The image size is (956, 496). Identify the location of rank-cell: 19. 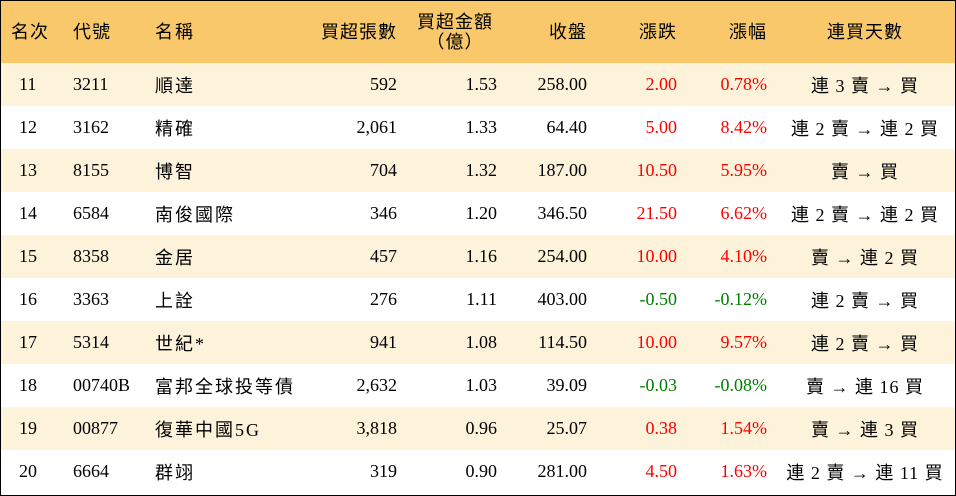
(28, 428).